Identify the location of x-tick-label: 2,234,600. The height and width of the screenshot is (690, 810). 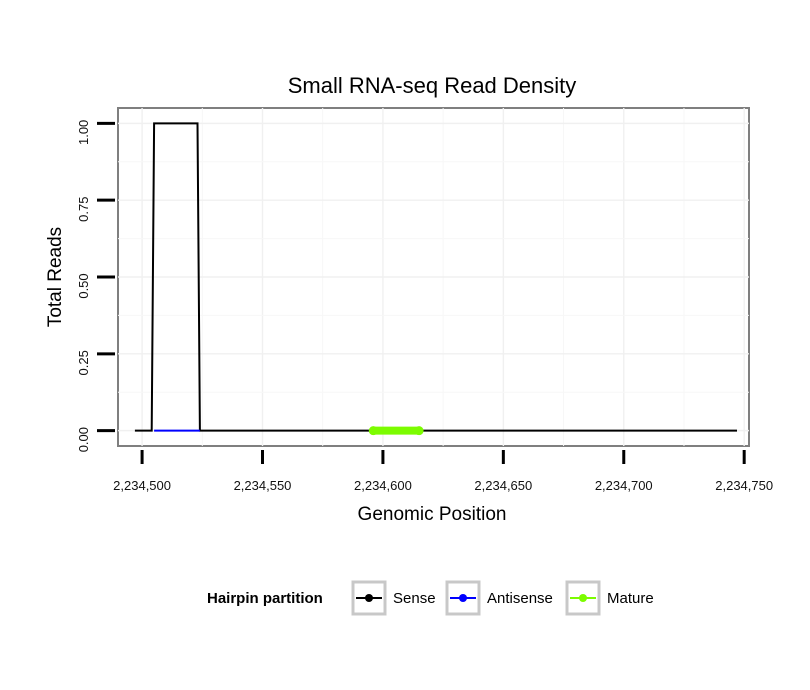
(383, 485).